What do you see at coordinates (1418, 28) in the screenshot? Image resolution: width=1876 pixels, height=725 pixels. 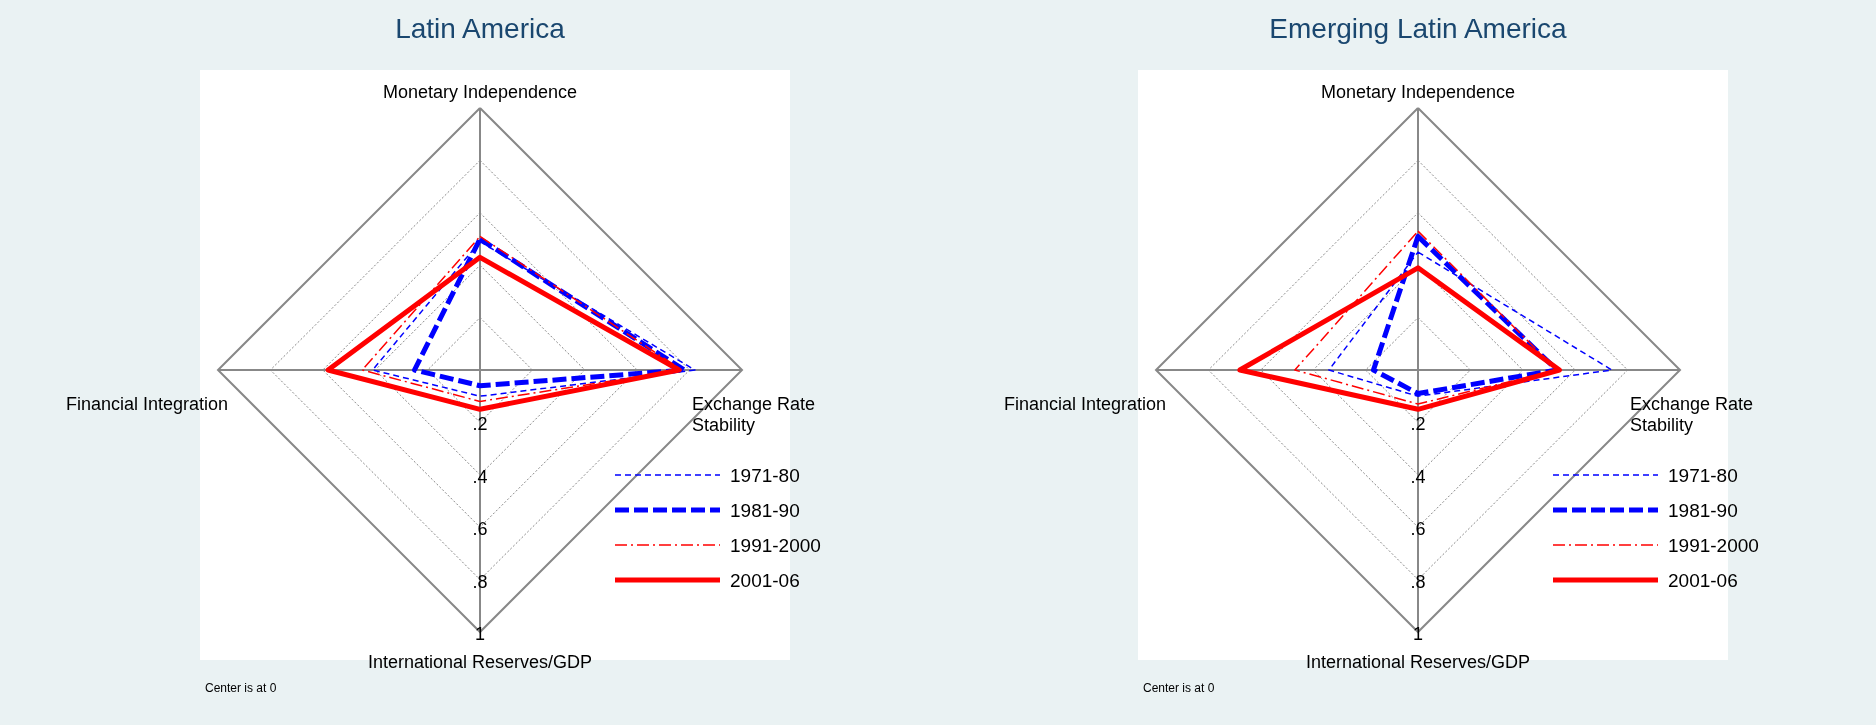 I see `chart-title: Emerging Latin America` at bounding box center [1418, 28].